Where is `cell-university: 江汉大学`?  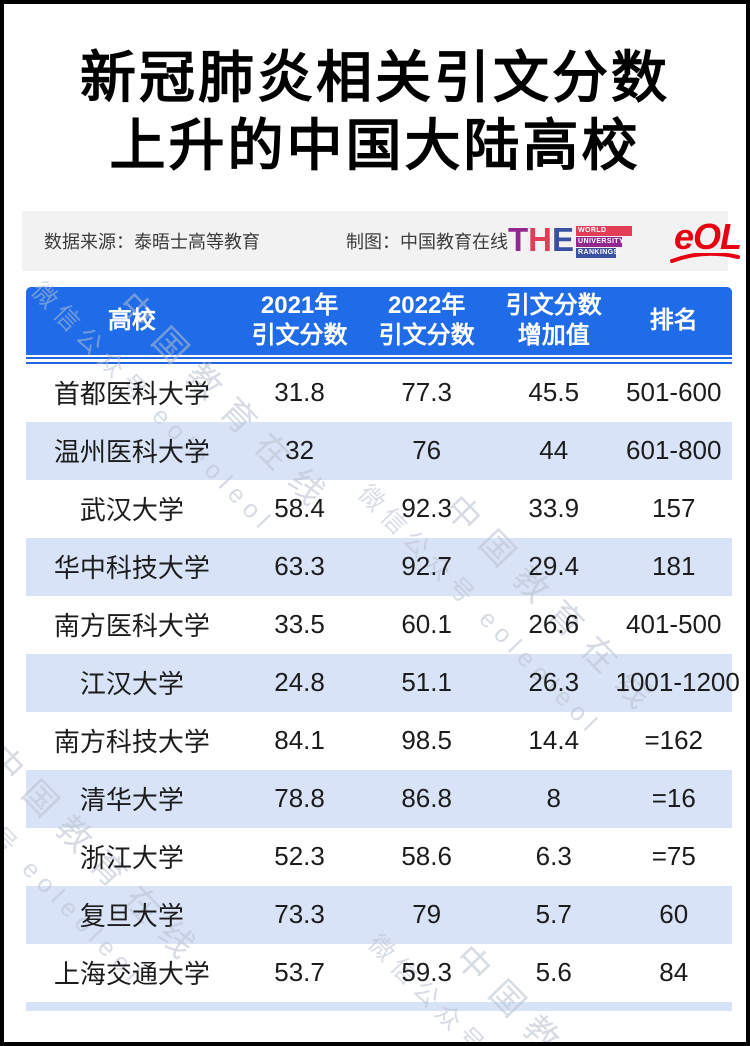 cell-university: 江汉大学 is located at coordinates (131, 684).